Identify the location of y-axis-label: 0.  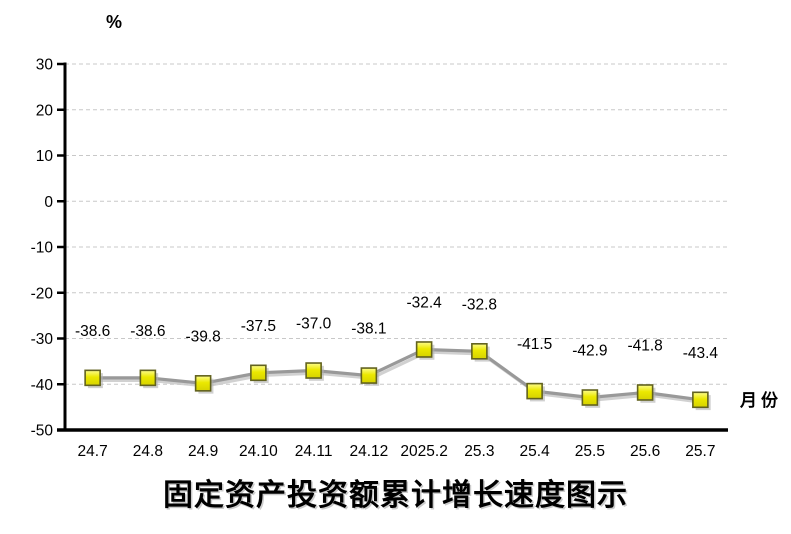
(48, 202).